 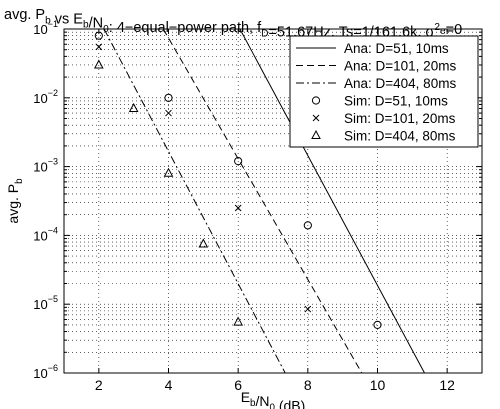 I want to click on x-tick-label: 10, so click(x=378, y=385).